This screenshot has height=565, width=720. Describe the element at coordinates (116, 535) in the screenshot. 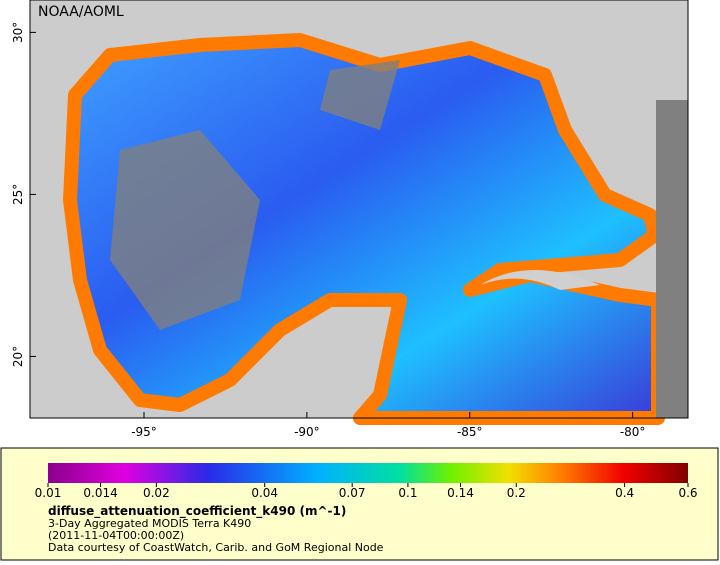

I see `caption-time: (2011-11-04T00:00:00Z)` at that location.